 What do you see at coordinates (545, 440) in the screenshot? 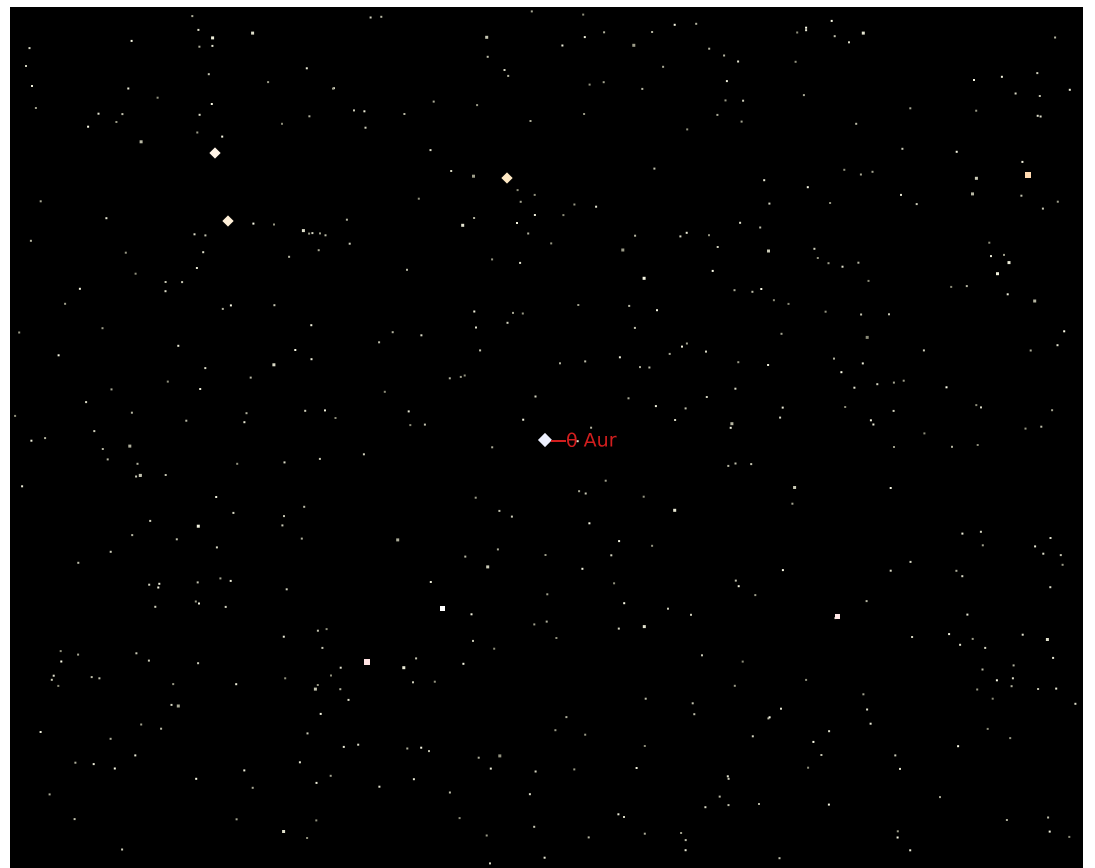
I see `target-star` at bounding box center [545, 440].